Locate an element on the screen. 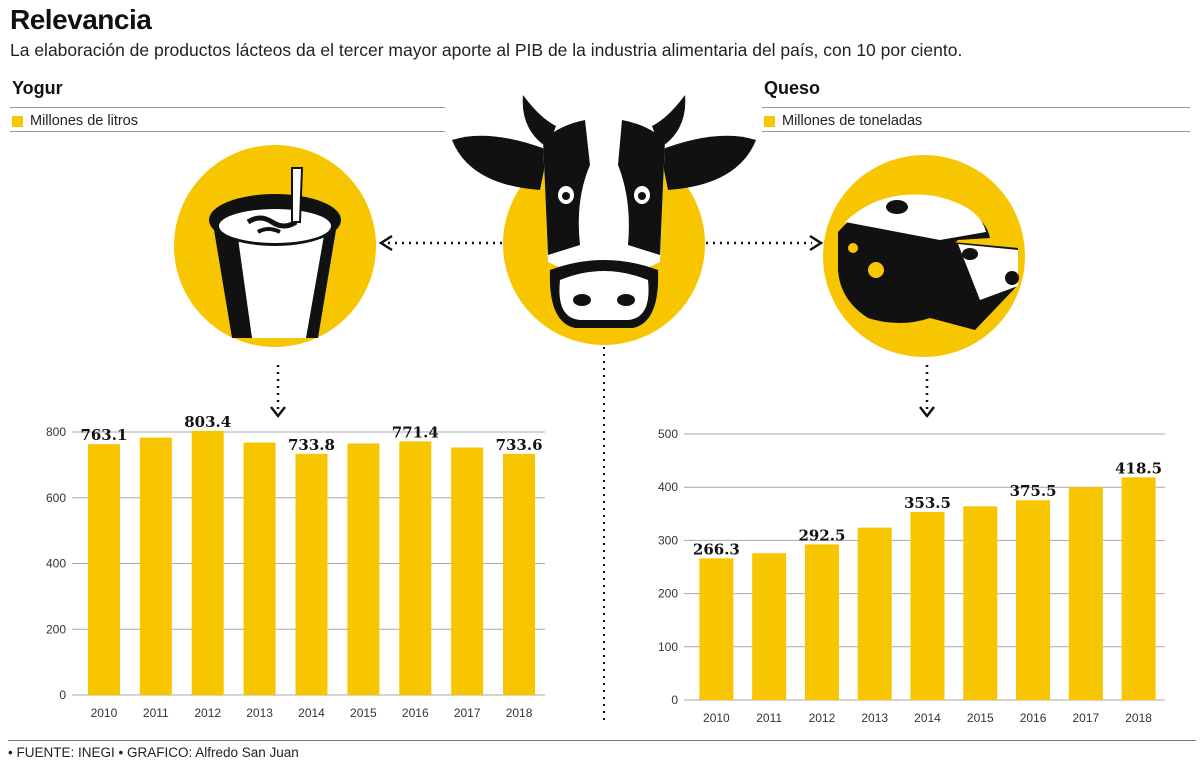 This screenshot has width=1200, height=766. yogur-title-rule is located at coordinates (227, 107).